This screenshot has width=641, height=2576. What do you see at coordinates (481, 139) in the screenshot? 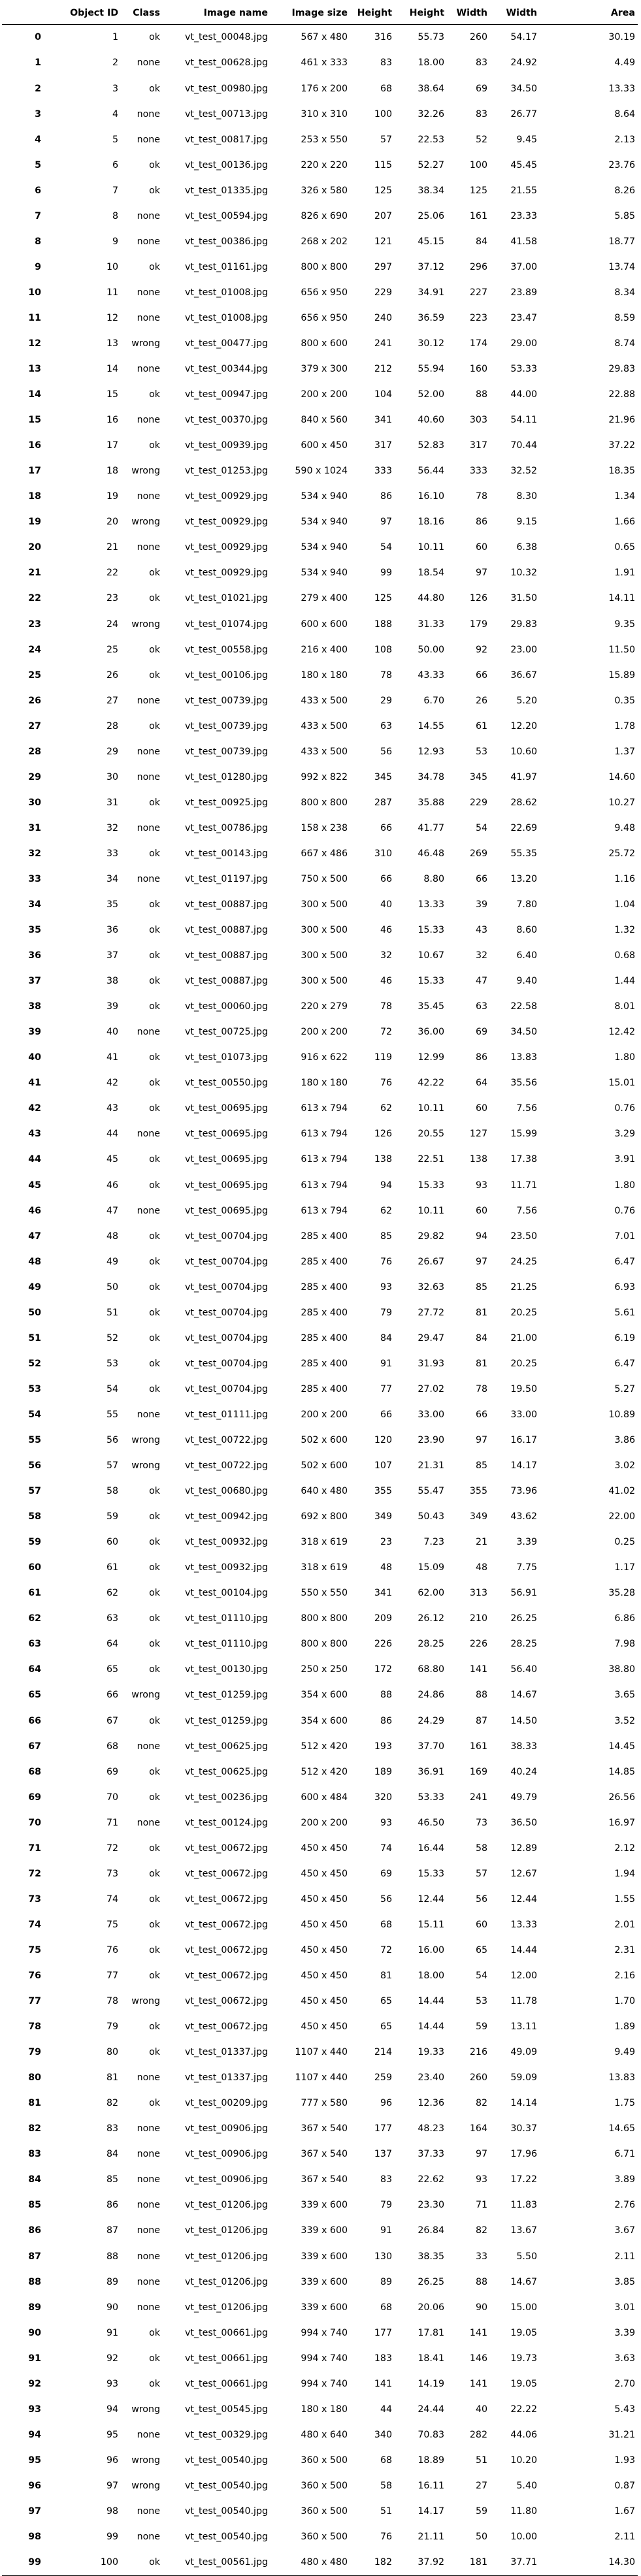
I see `width-px-cell: 52` at bounding box center [481, 139].